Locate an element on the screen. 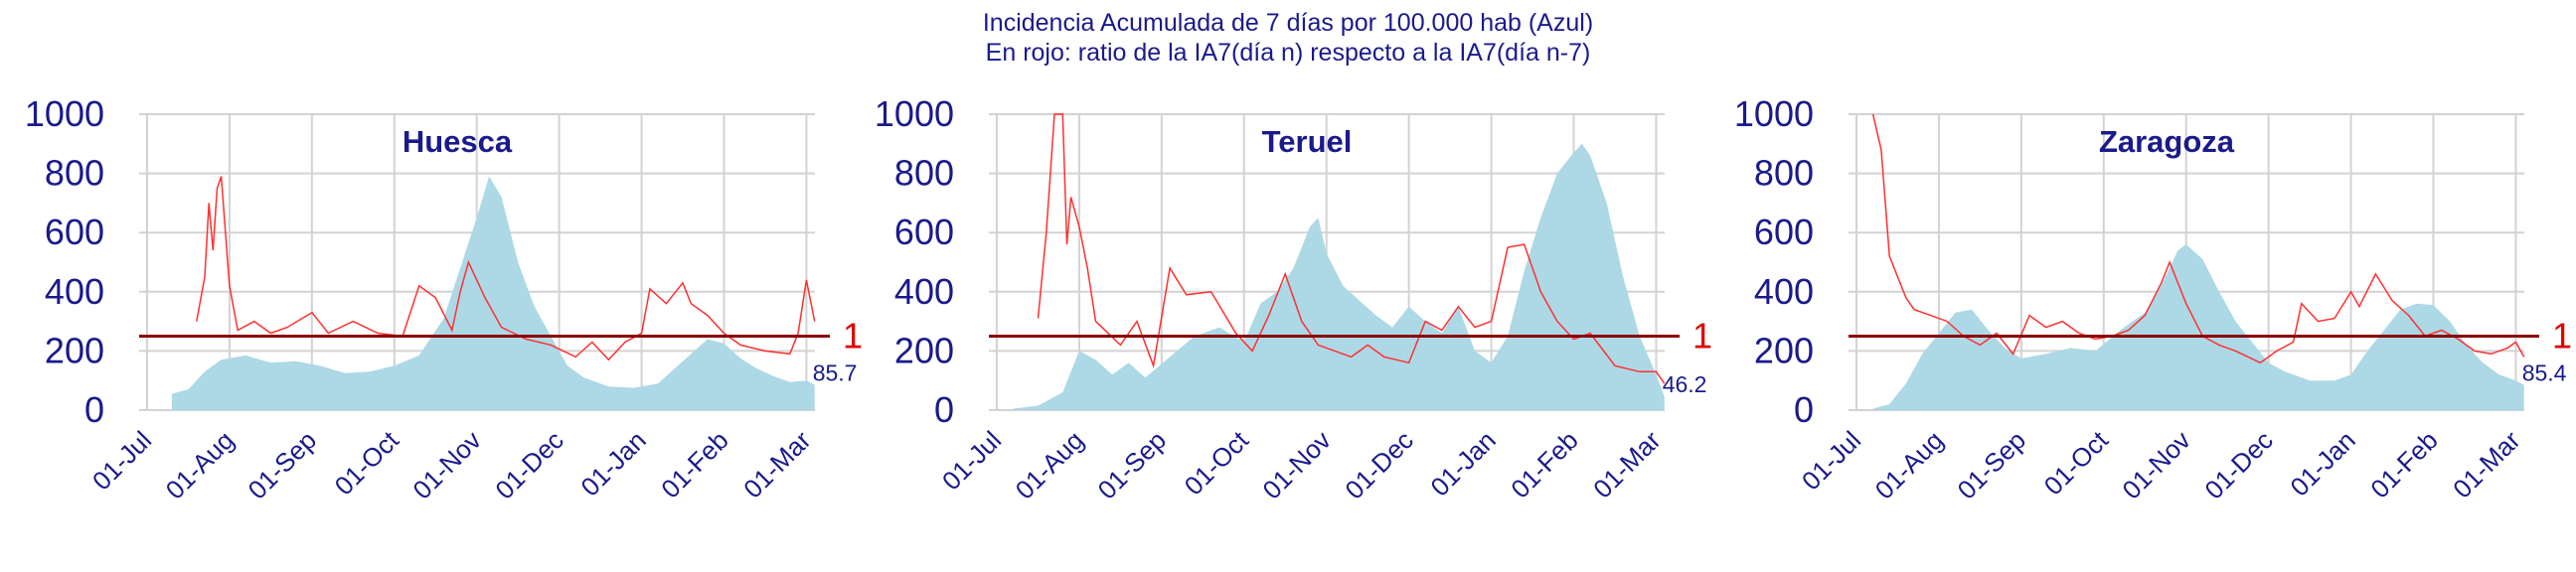  zaragoza-x-tick: 01-Sep is located at coordinates (1991, 465).